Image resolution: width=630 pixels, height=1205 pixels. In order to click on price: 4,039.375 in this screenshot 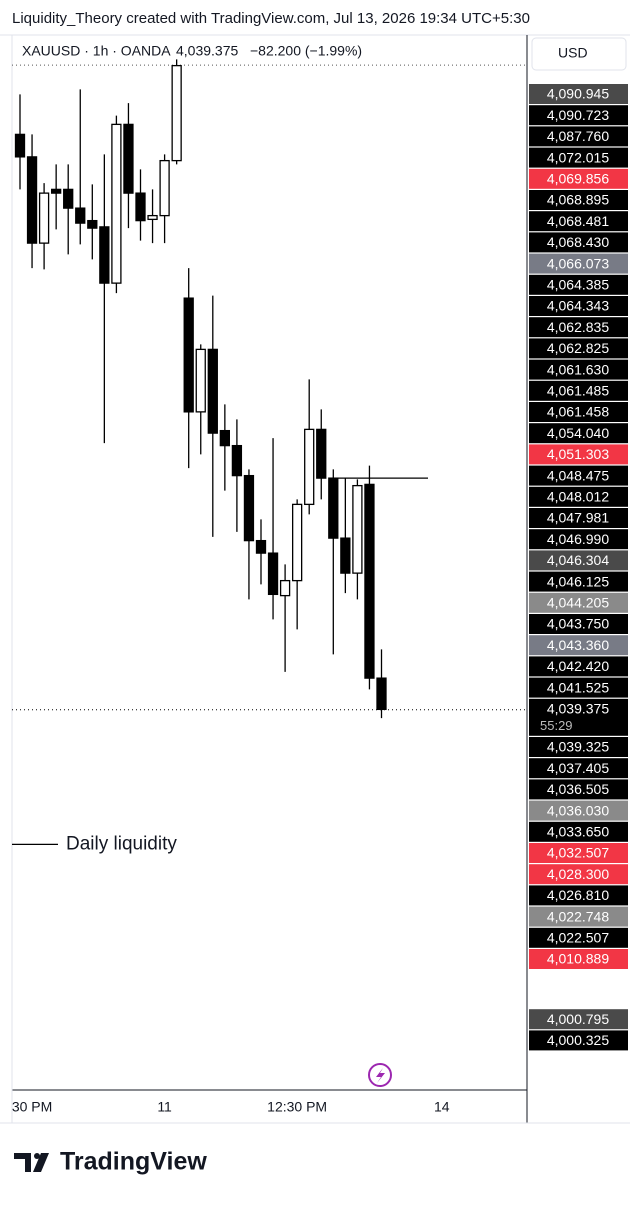, I will do `click(207, 51)`.